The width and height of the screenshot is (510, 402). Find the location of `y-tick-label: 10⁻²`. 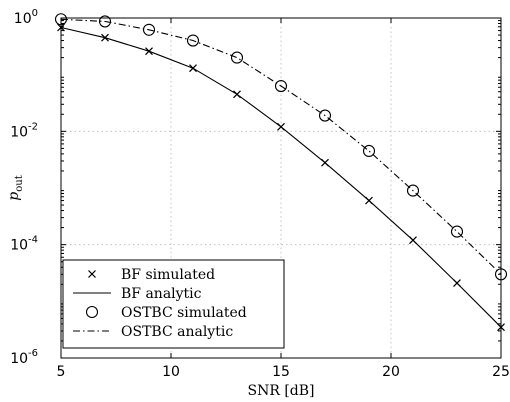

y-tick-label: 10⁻² is located at coordinates (24, 130).